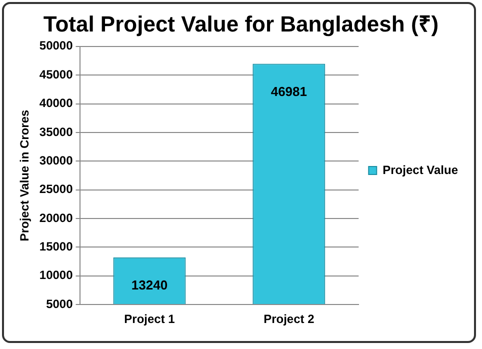 This screenshot has width=482, height=349. Describe the element at coordinates (56, 217) in the screenshot. I see `y-tick-label: 20000` at that location.